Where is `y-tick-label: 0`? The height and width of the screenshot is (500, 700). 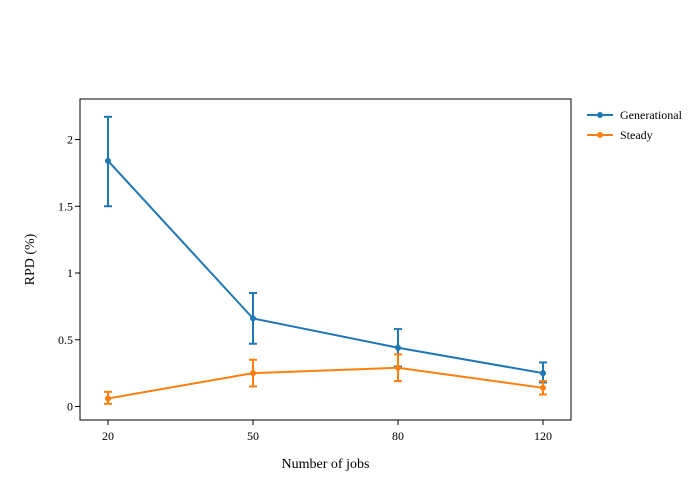 y-tick-label: 0 is located at coordinates (70, 407).